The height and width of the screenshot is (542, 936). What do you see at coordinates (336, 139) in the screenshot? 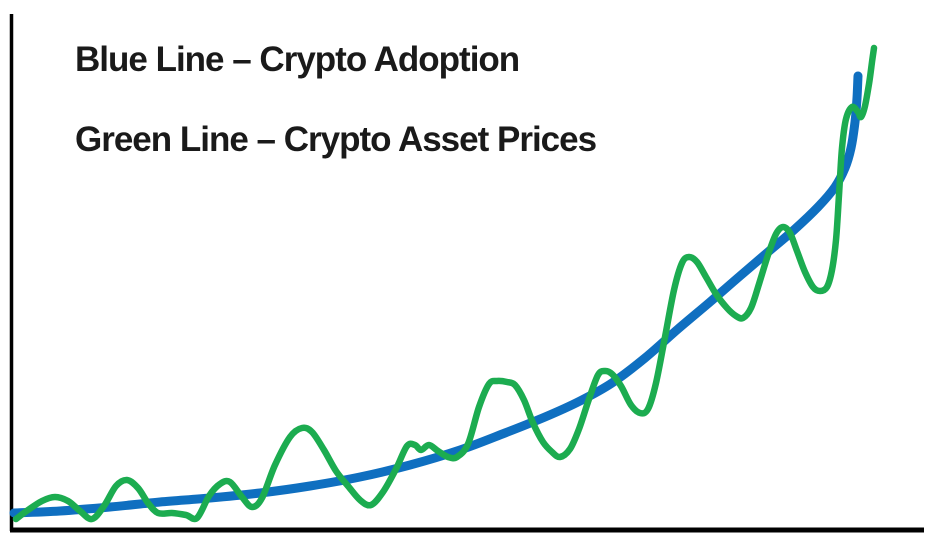
I see `legend-item-green-prices: Green Line – Crypto Asset Prices` at bounding box center [336, 139].